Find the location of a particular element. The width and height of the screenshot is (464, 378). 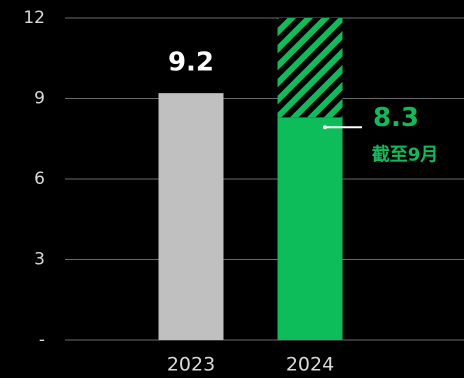

value-label: 8.3 is located at coordinates (396, 118).